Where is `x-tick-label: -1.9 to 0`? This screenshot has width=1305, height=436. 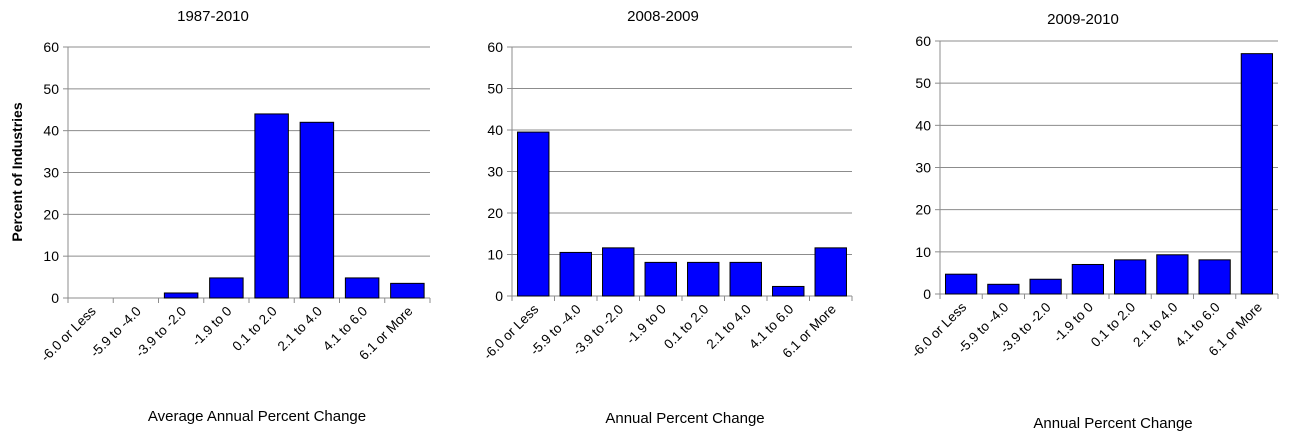 x-tick-label: -1.9 to 0 is located at coordinates (212, 327).